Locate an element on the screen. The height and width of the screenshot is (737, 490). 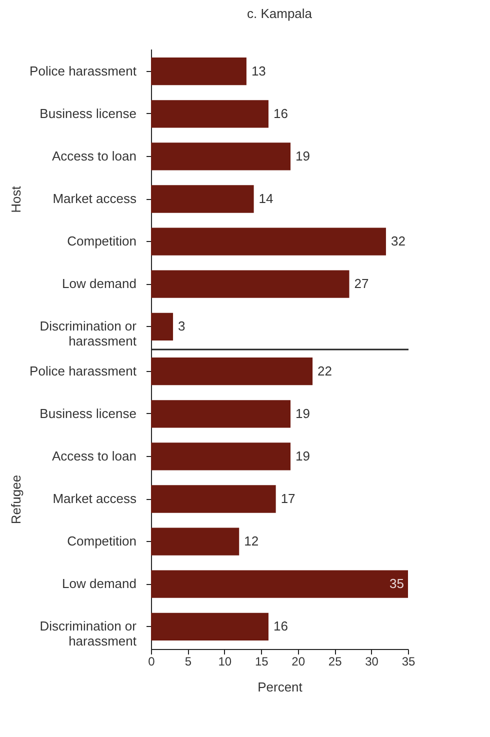
x-tick-label: 20 is located at coordinates (299, 661).